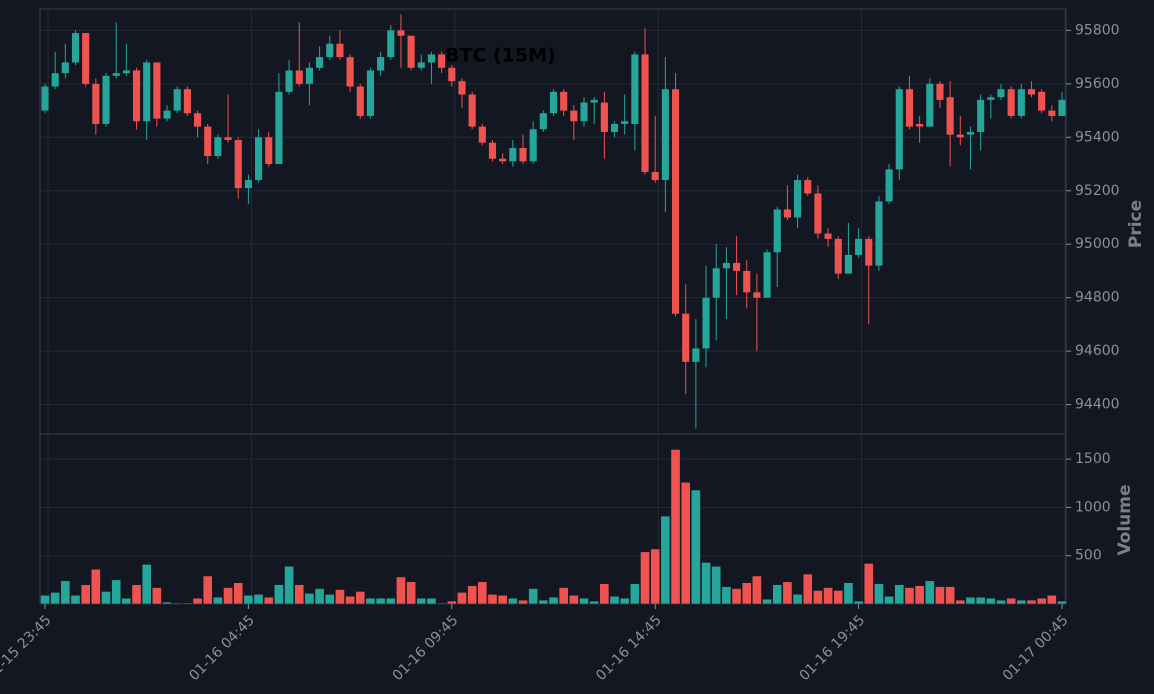 Image resolution: width=1154 pixels, height=694 pixels. What do you see at coordinates (1136, 224) in the screenshot?
I see `y-axis-label: Price` at bounding box center [1136, 224].